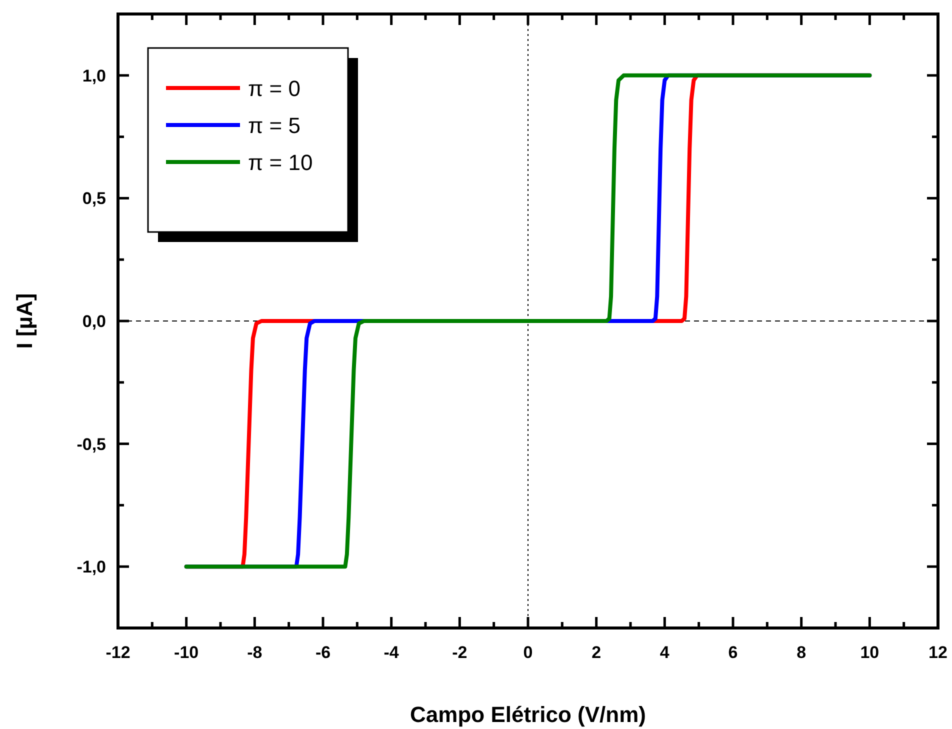 This screenshot has width=952, height=729. I want to click on y-tick-label: 1,0, so click(94, 76).